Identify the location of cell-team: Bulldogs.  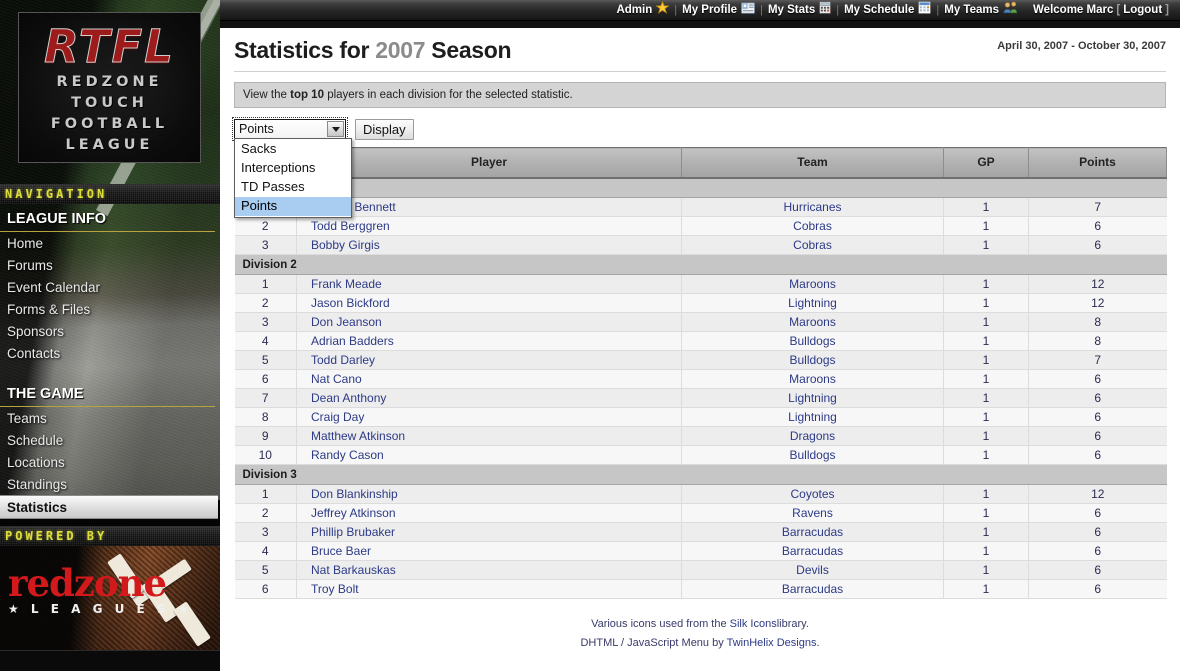
(812, 455).